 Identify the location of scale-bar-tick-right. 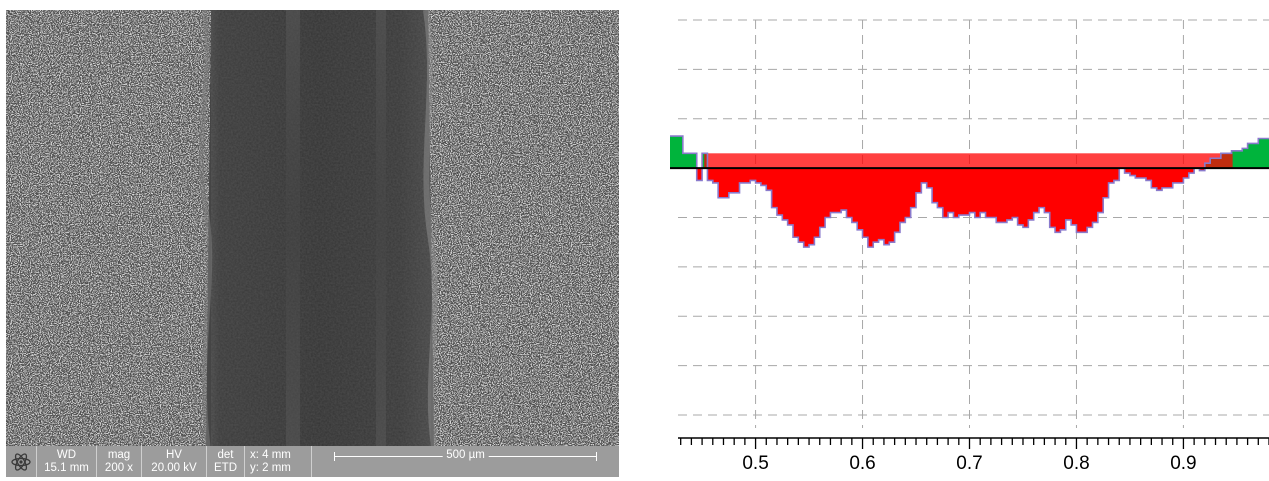
(596, 456).